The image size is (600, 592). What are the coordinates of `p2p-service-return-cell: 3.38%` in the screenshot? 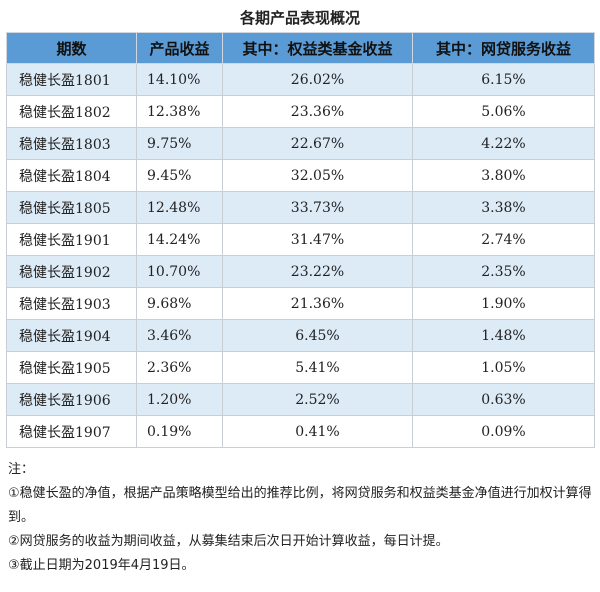 It's located at (503, 207).